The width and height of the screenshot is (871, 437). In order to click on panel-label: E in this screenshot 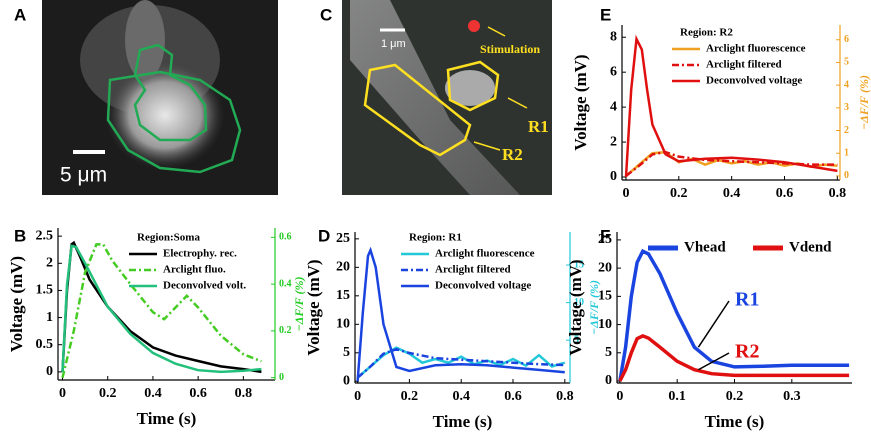, I will do `click(605, 14)`.